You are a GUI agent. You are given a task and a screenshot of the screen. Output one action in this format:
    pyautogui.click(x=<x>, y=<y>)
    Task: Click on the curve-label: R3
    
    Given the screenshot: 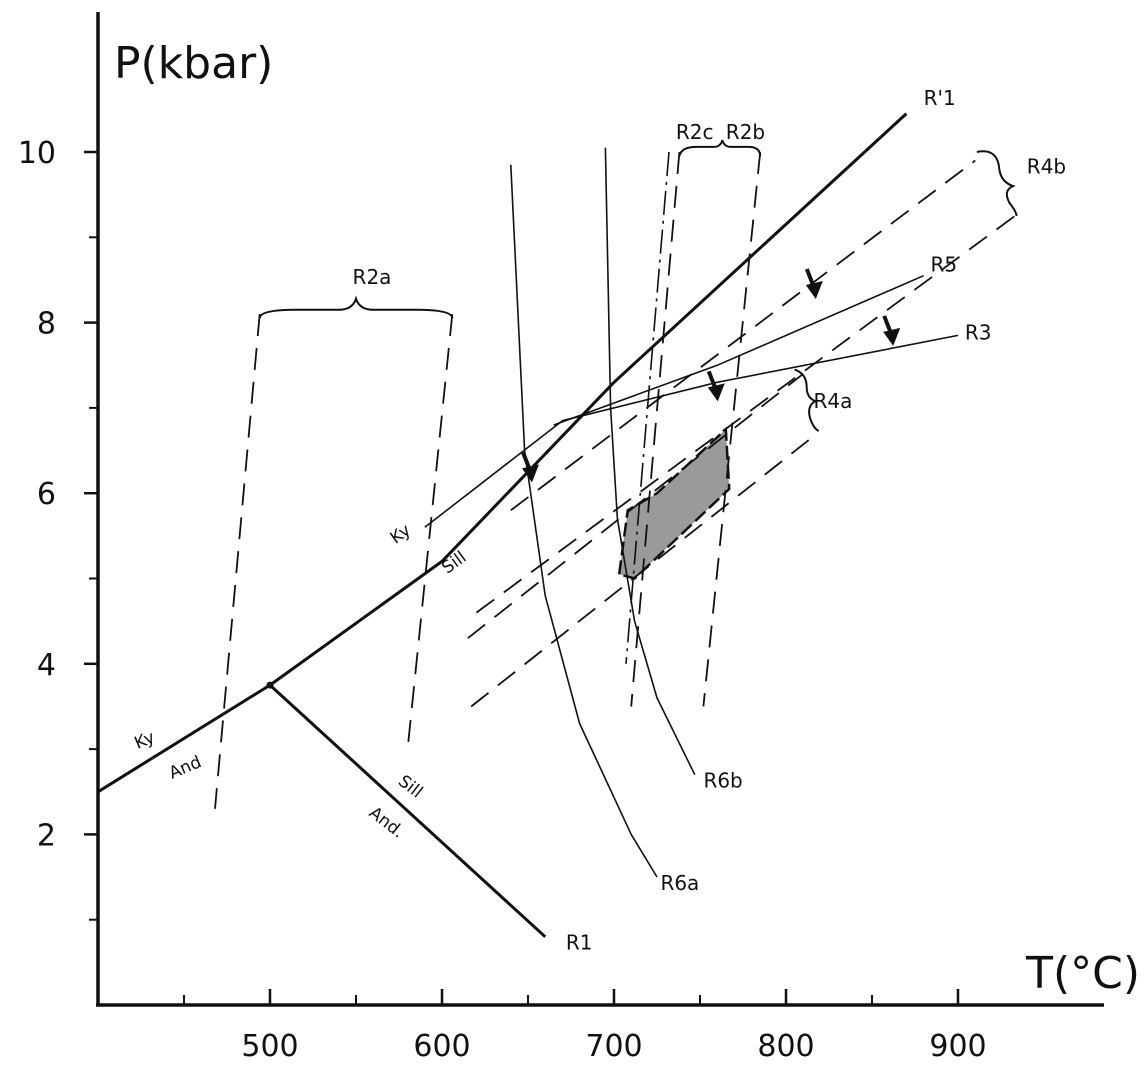 What is the action you would take?
    pyautogui.click(x=978, y=333)
    